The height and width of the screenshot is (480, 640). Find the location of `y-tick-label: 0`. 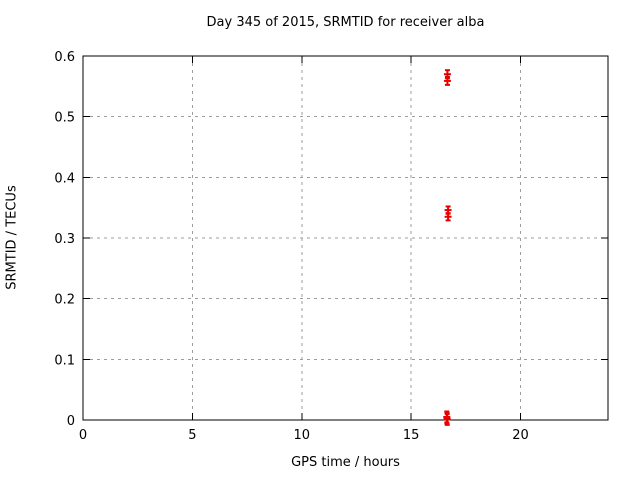

y-tick-label: 0 is located at coordinates (71, 421).